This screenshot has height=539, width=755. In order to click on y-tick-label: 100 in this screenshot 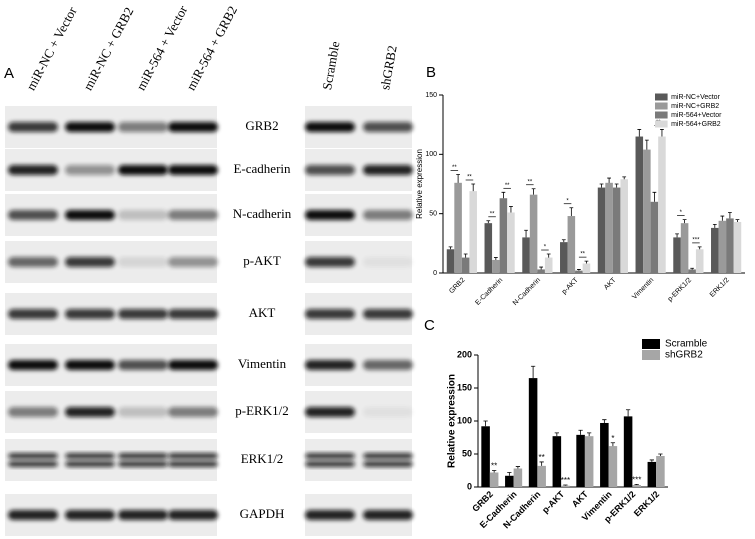, I will do `click(464, 420)`.